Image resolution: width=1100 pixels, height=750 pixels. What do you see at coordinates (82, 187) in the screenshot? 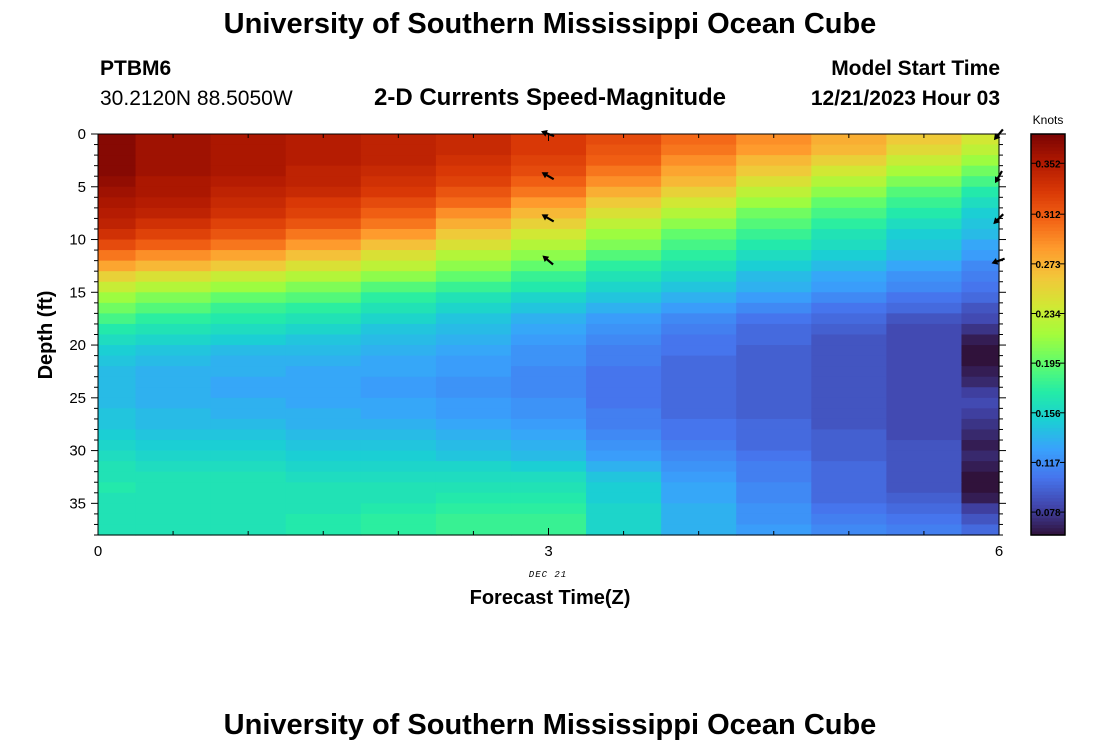
I see `y-tick-label: 5` at bounding box center [82, 187].